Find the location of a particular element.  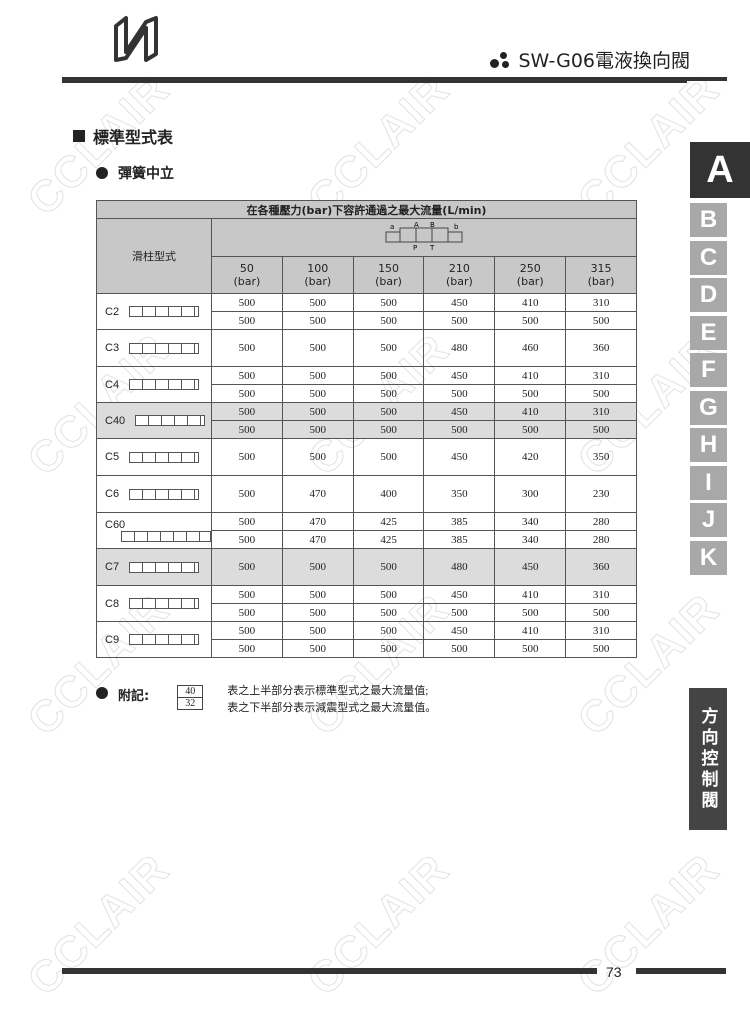

pressure-value: 50 is located at coordinates (246, 268).